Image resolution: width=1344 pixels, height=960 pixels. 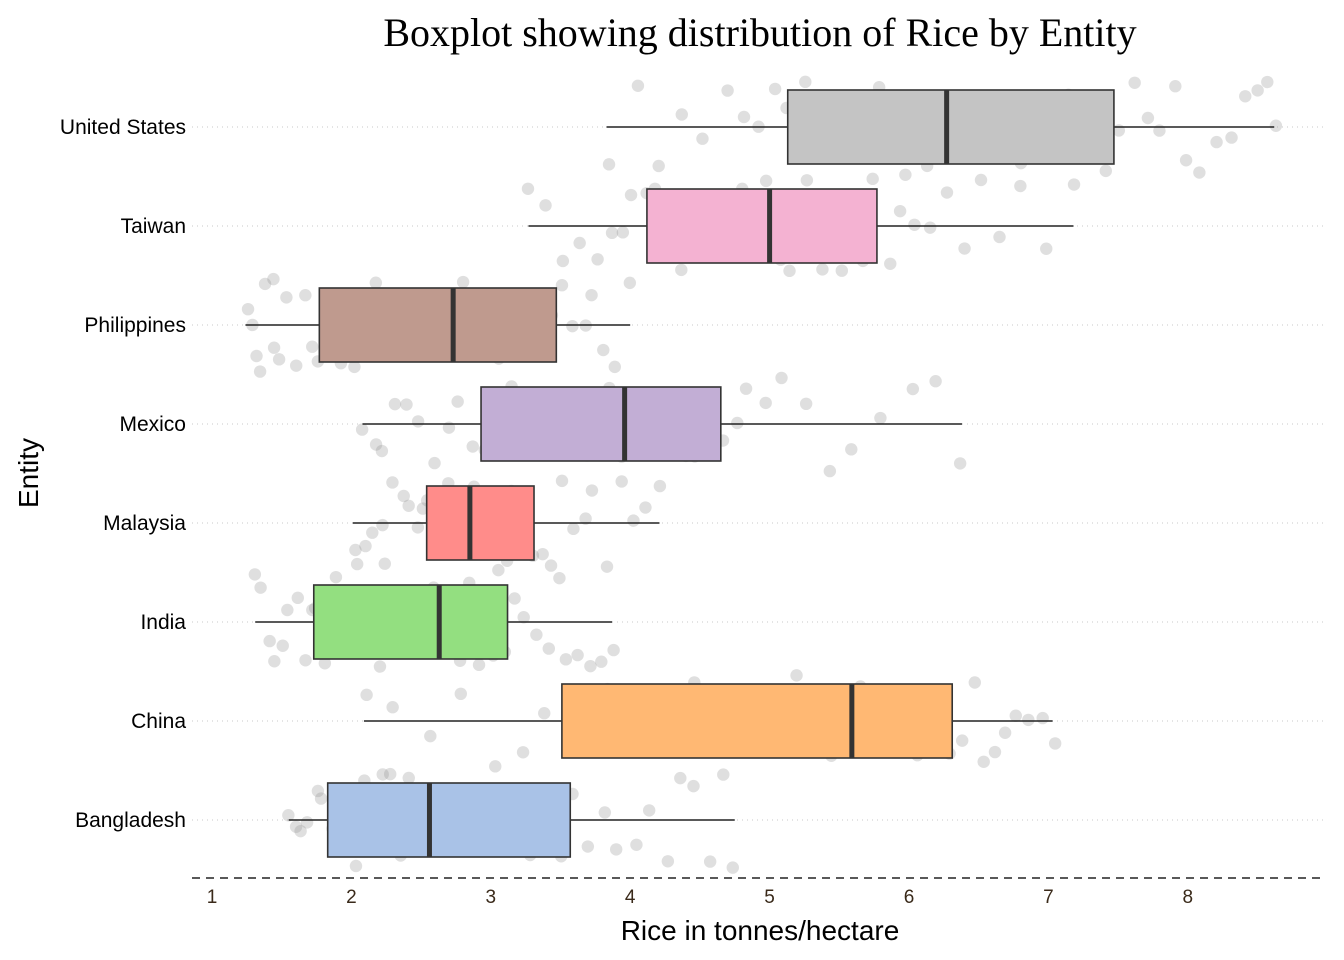 What do you see at coordinates (135, 325) in the screenshot?
I see `y-label-philippines: Philippines` at bounding box center [135, 325].